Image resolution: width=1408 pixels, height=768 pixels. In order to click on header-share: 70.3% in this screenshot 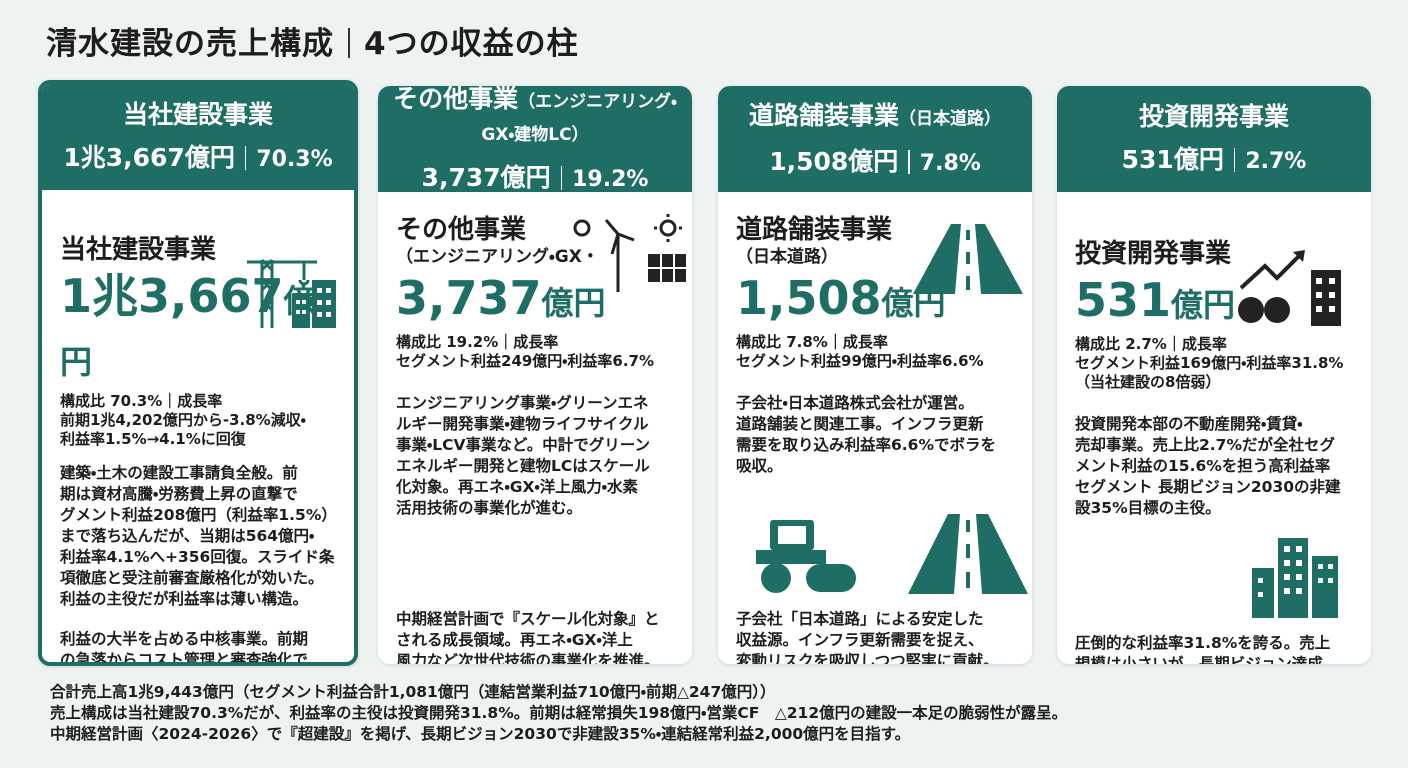, I will do `click(294, 159)`.